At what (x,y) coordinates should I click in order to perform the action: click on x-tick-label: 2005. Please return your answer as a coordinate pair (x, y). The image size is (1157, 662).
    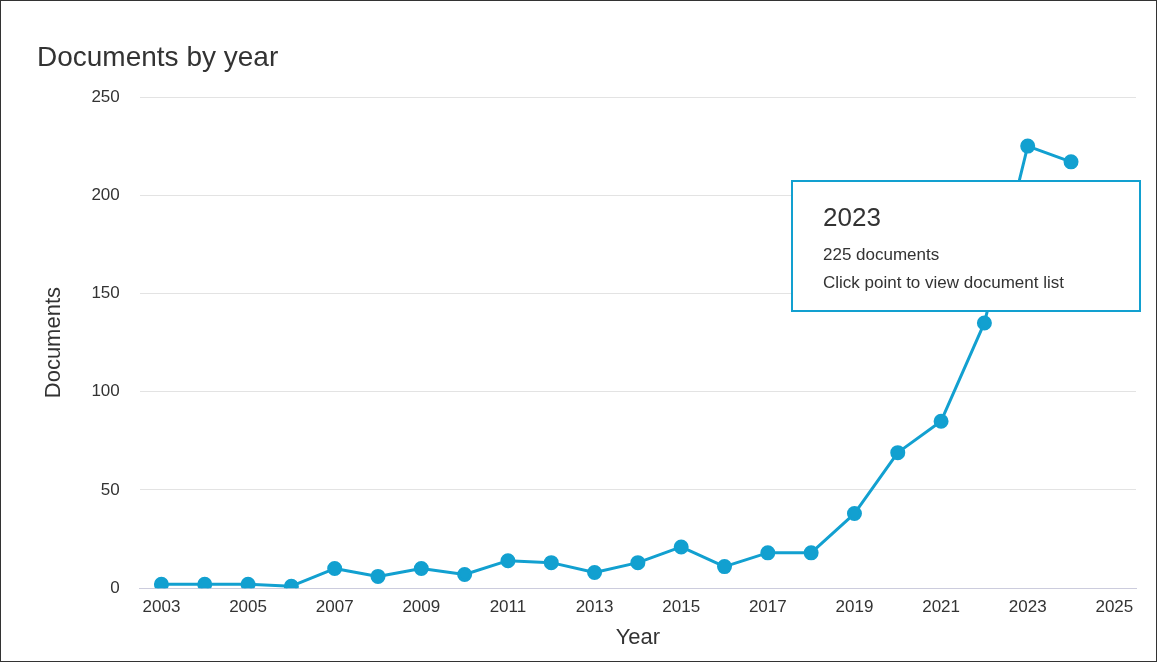
    Looking at the image, I should click on (248, 607).